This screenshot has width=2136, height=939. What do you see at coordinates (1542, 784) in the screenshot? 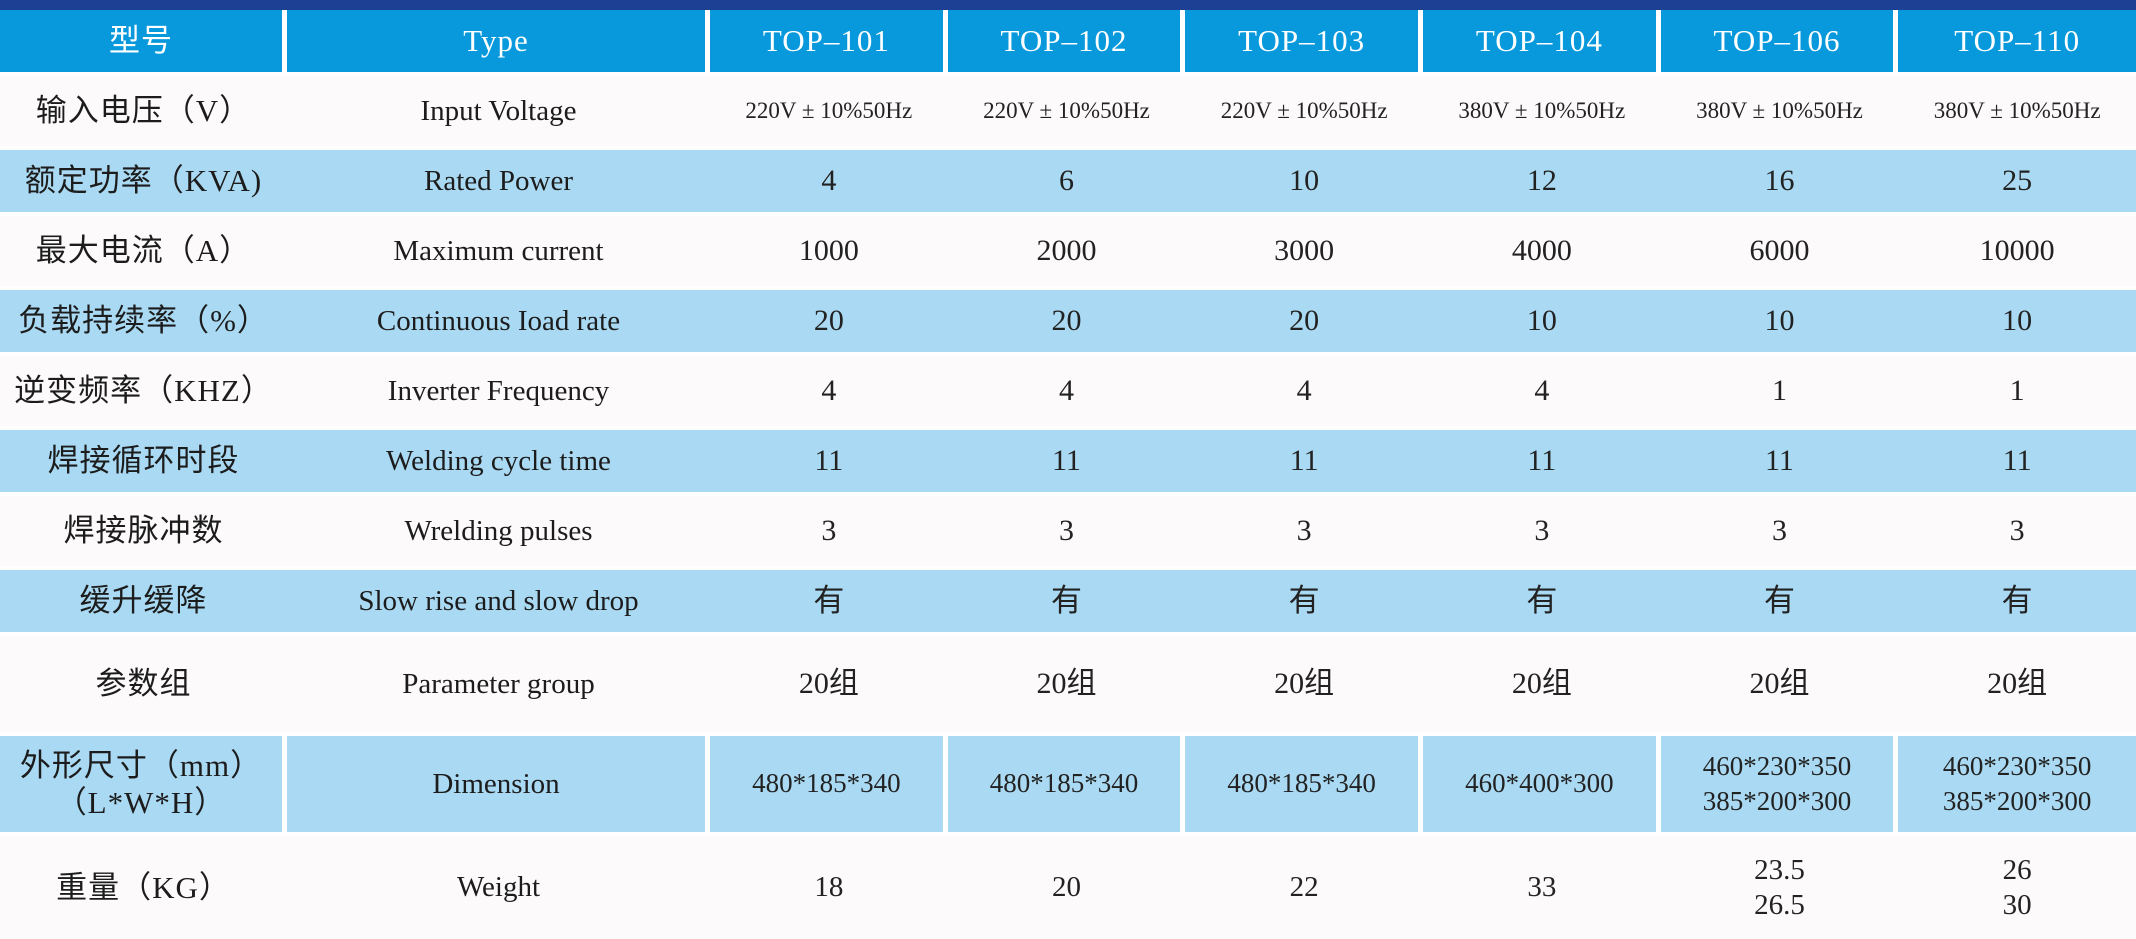
I see `cell-value: 460*400*300` at bounding box center [1542, 784].